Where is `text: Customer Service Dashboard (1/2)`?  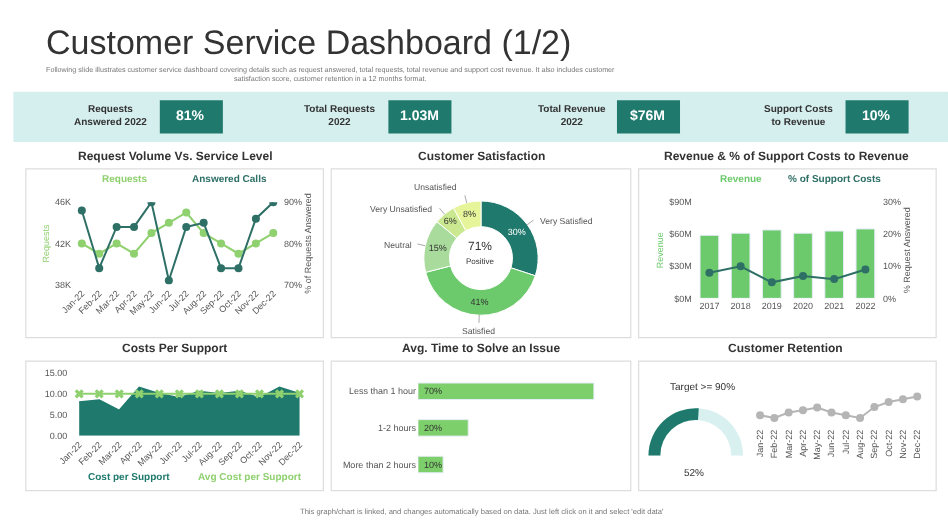 text: Customer Service Dashboard (1/2) is located at coordinates (309, 43).